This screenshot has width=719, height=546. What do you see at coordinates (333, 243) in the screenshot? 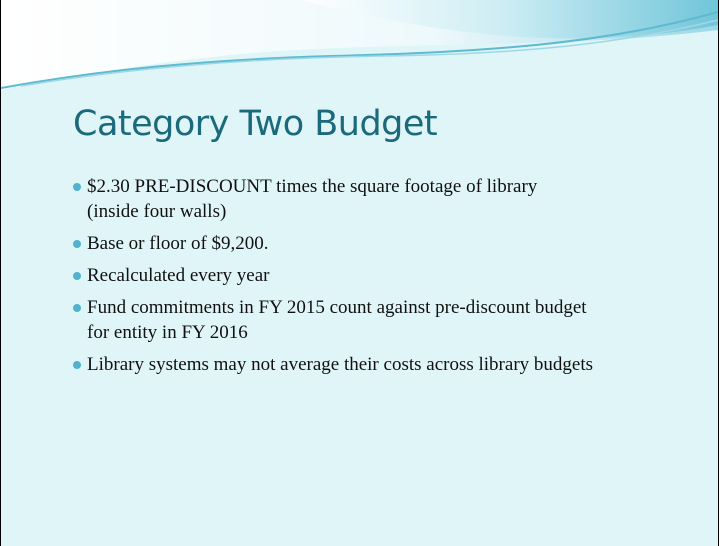
I see `bullet: Base or floor of $9,200.` at bounding box center [333, 243].